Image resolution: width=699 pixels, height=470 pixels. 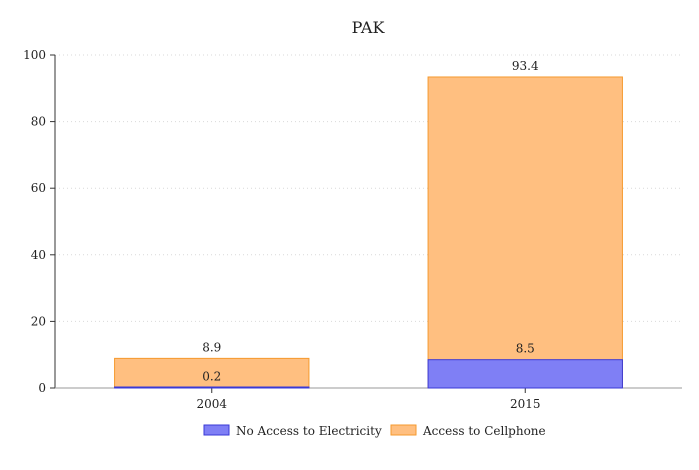 What do you see at coordinates (38, 188) in the screenshot?
I see `y-tick-label: 60` at bounding box center [38, 188].